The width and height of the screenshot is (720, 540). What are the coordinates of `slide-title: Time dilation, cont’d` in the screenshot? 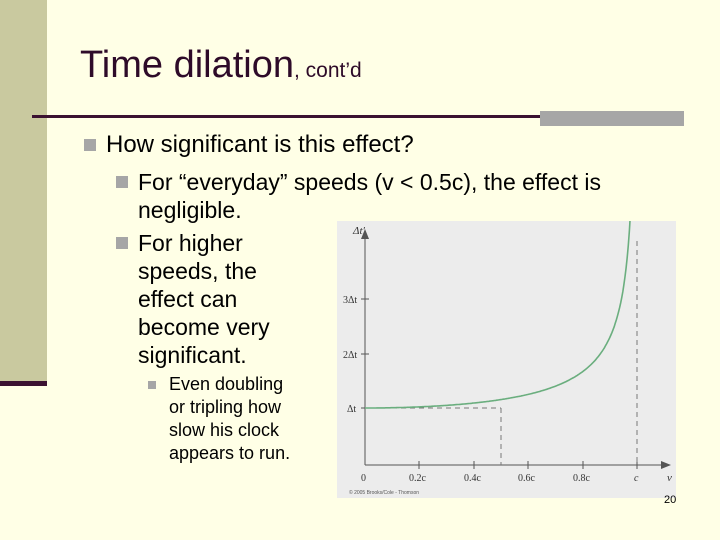 It's located at (221, 65).